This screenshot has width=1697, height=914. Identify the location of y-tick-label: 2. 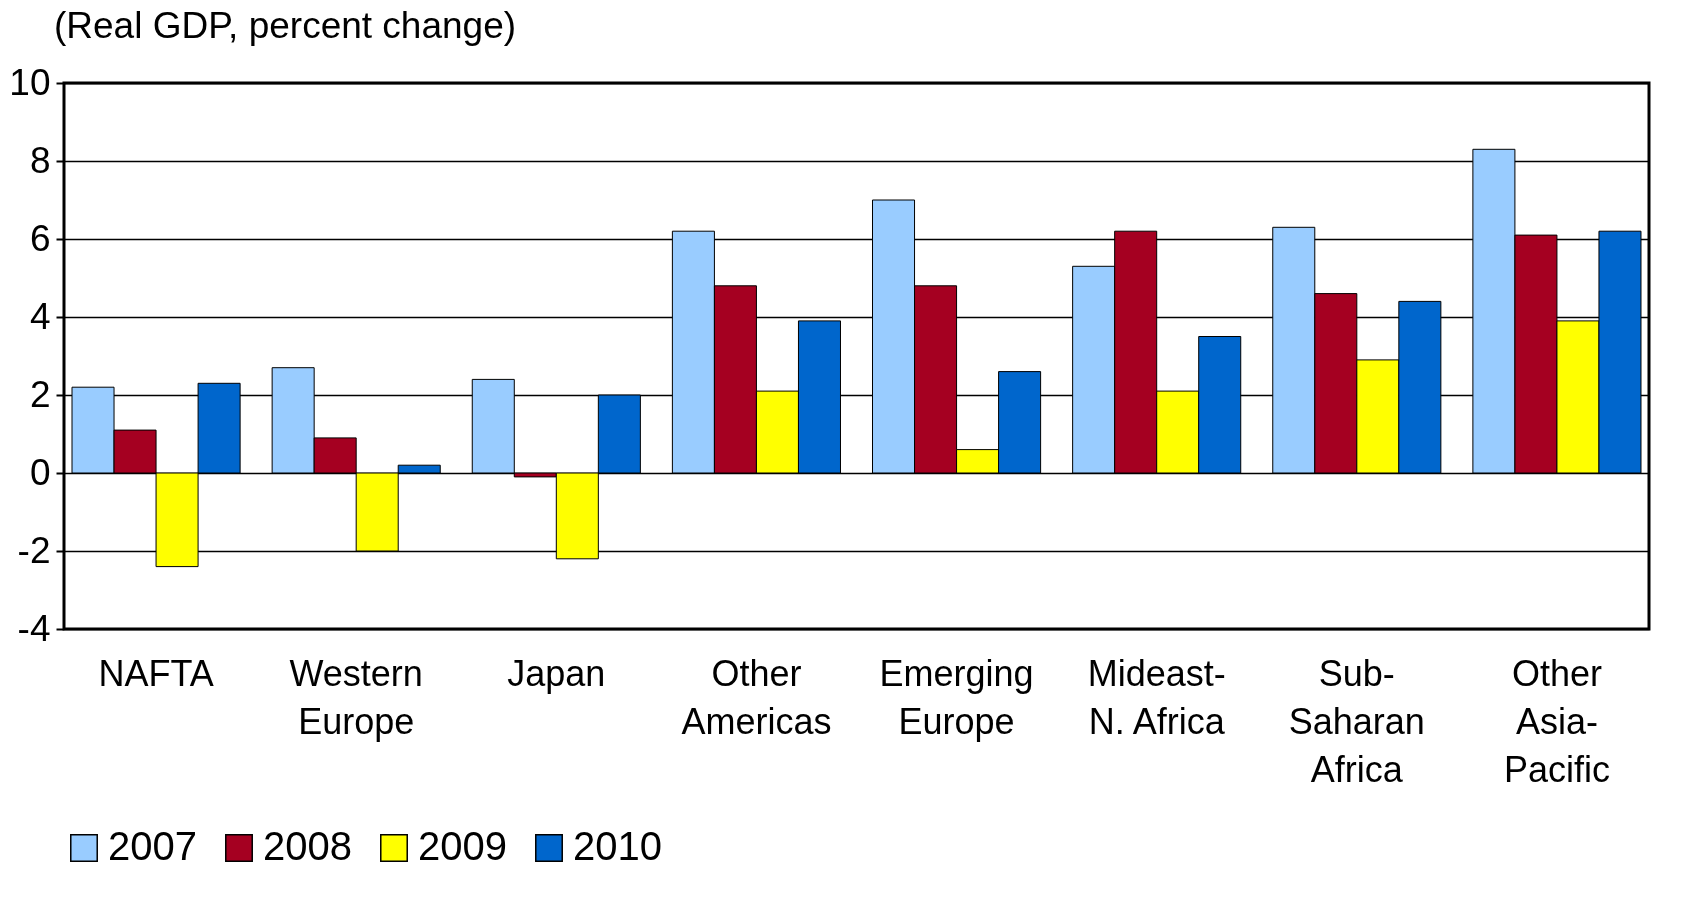
(40, 394).